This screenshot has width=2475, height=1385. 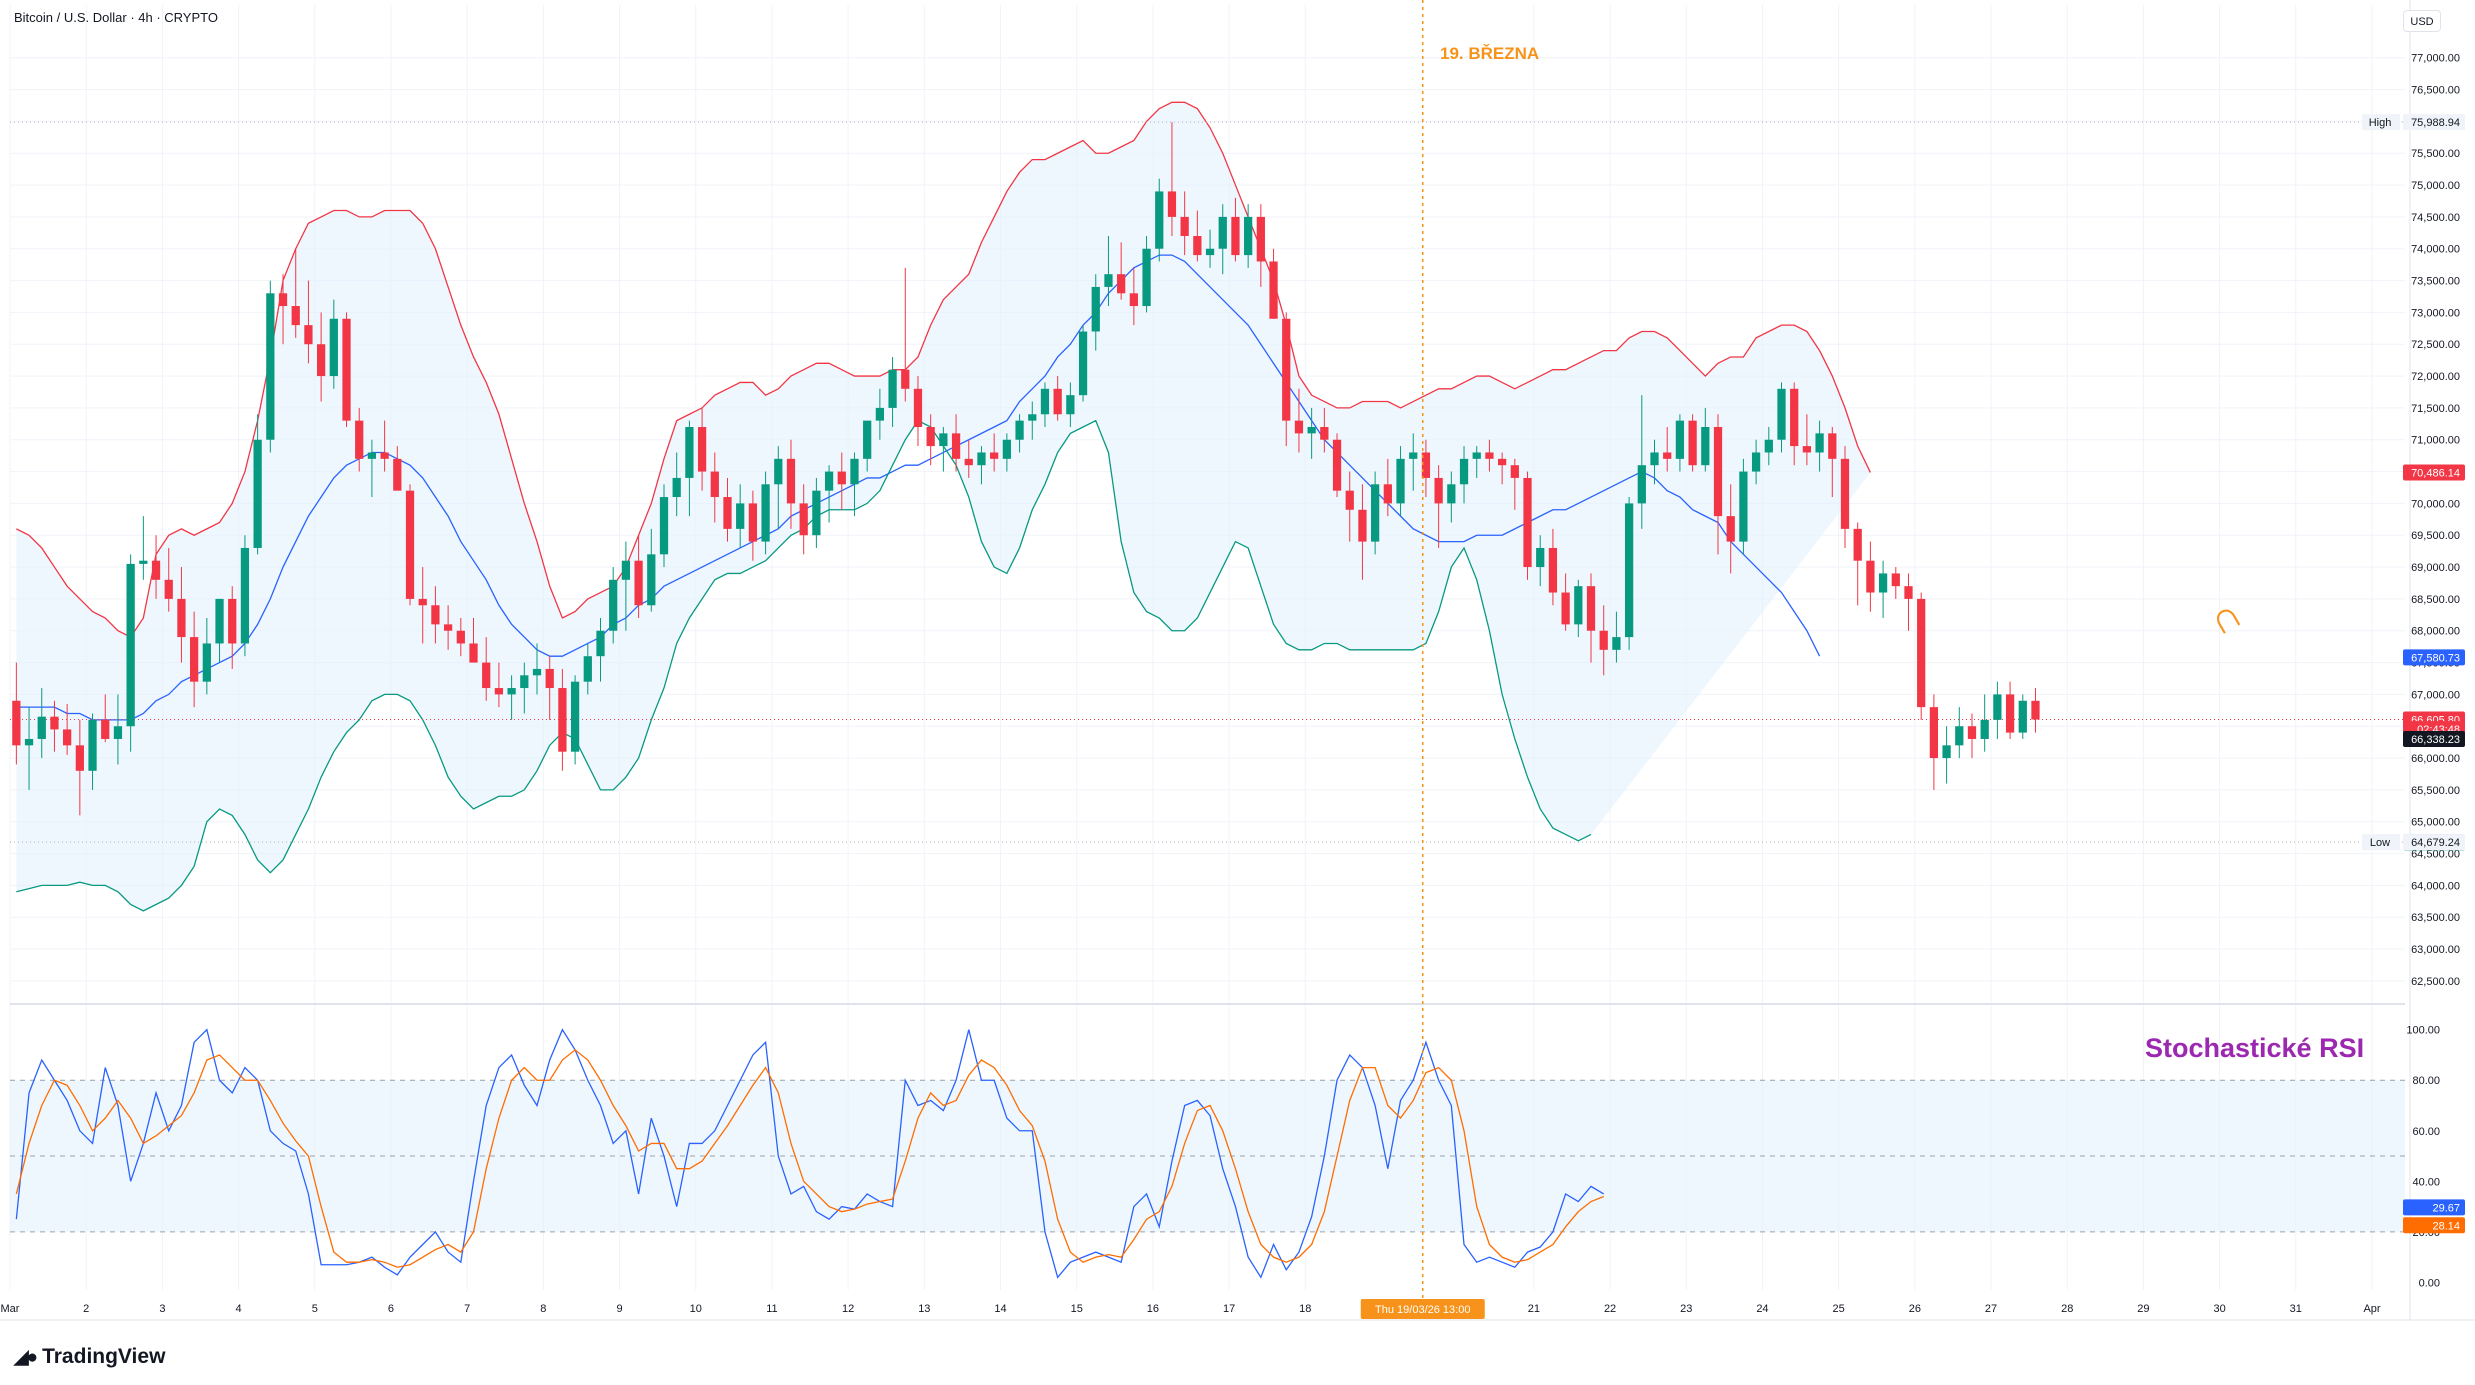 I want to click on tradingview-logo-mark-icon: ◢●, so click(x=26, y=1357).